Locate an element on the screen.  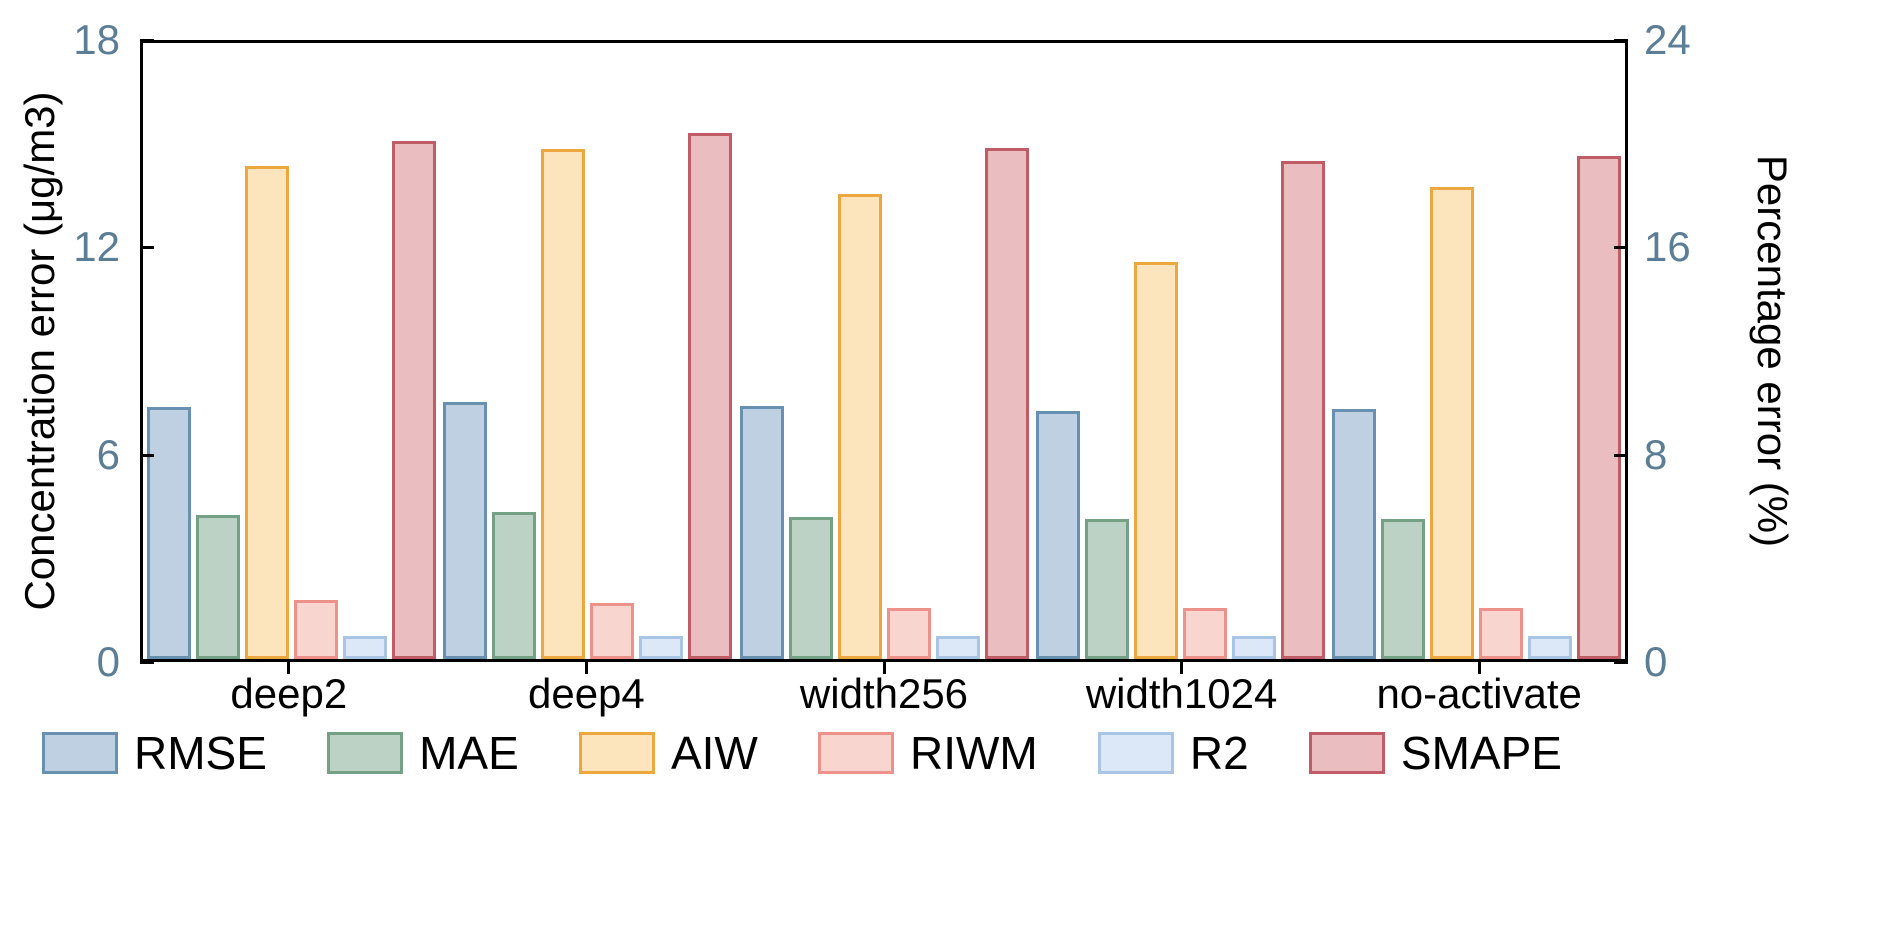
bar-RMSE-deep2 is located at coordinates (168, 533).